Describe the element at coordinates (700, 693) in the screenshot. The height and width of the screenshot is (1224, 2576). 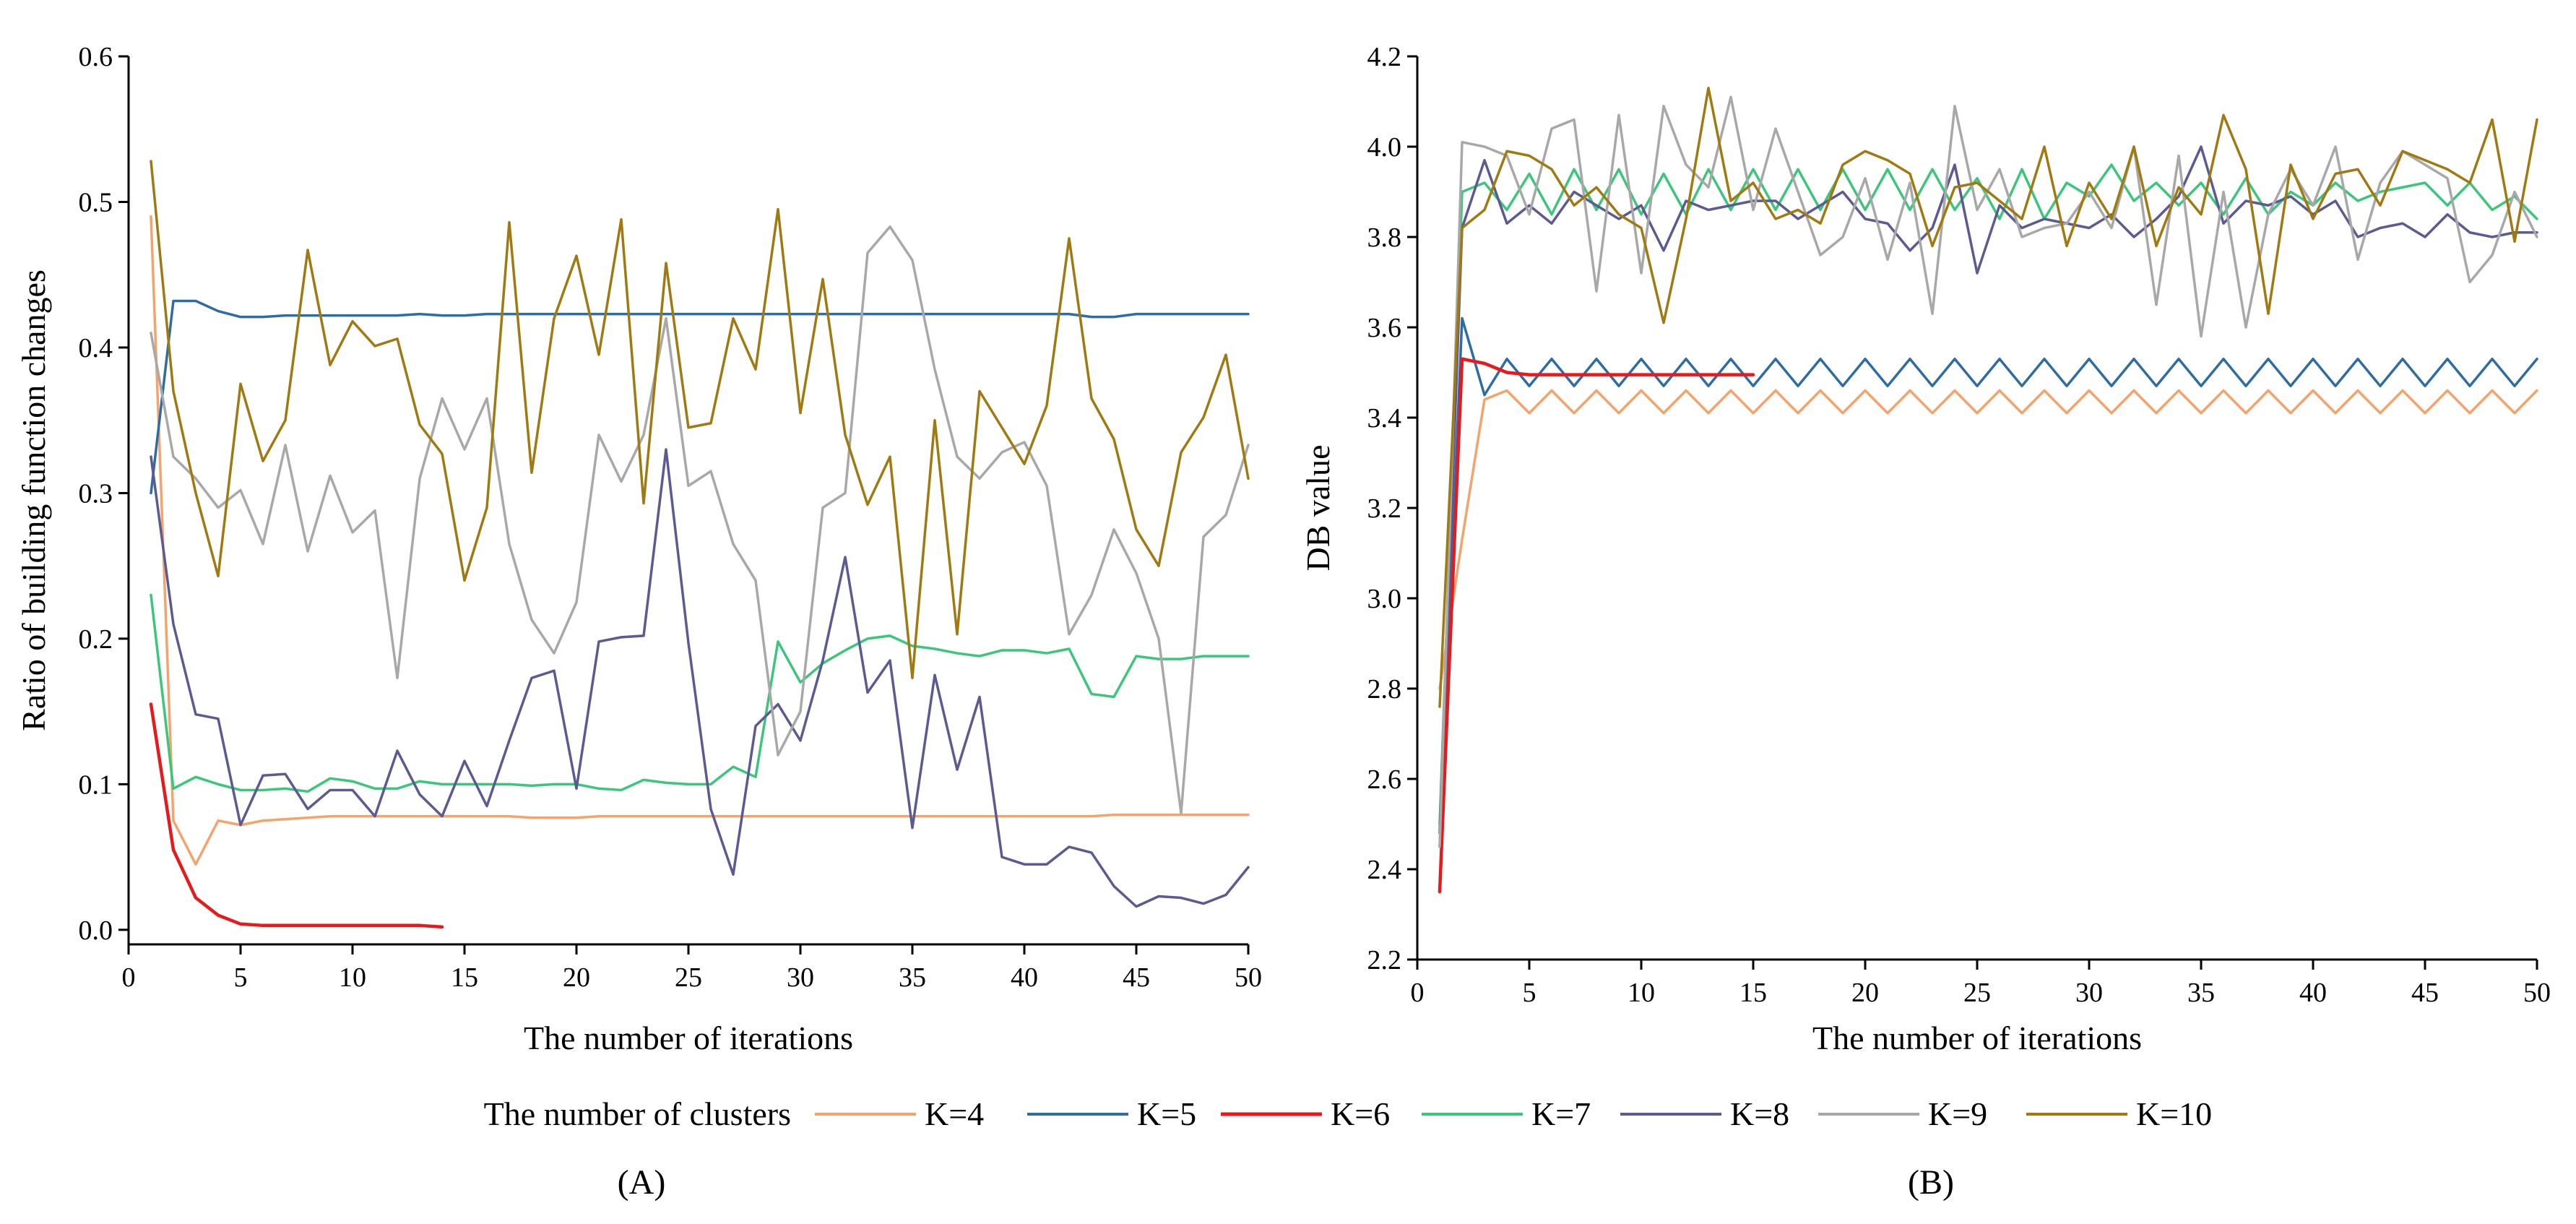
I see `panel-a-series-k7` at that location.